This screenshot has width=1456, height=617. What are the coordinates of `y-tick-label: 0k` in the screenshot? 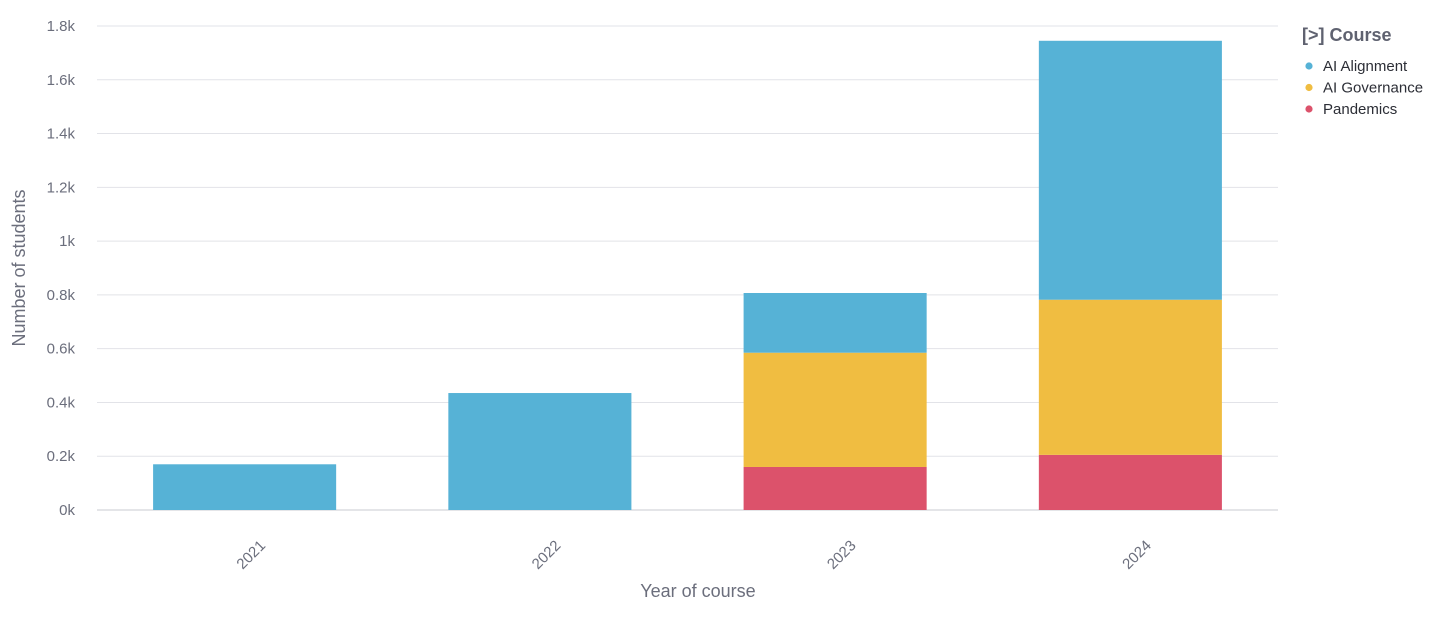 It's located at (67, 510).